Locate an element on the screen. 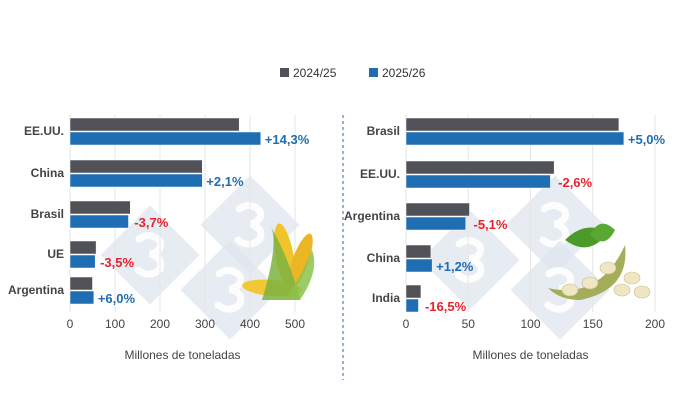 The image size is (700, 400). corn-illustration is located at coordinates (278, 261).